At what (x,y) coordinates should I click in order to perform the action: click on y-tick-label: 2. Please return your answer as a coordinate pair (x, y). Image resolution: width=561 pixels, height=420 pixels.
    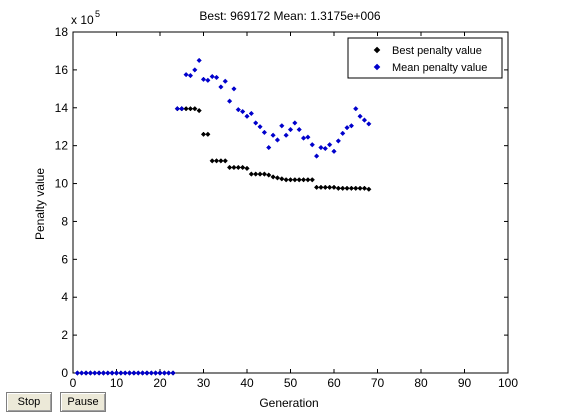
    Looking at the image, I should click on (64, 335).